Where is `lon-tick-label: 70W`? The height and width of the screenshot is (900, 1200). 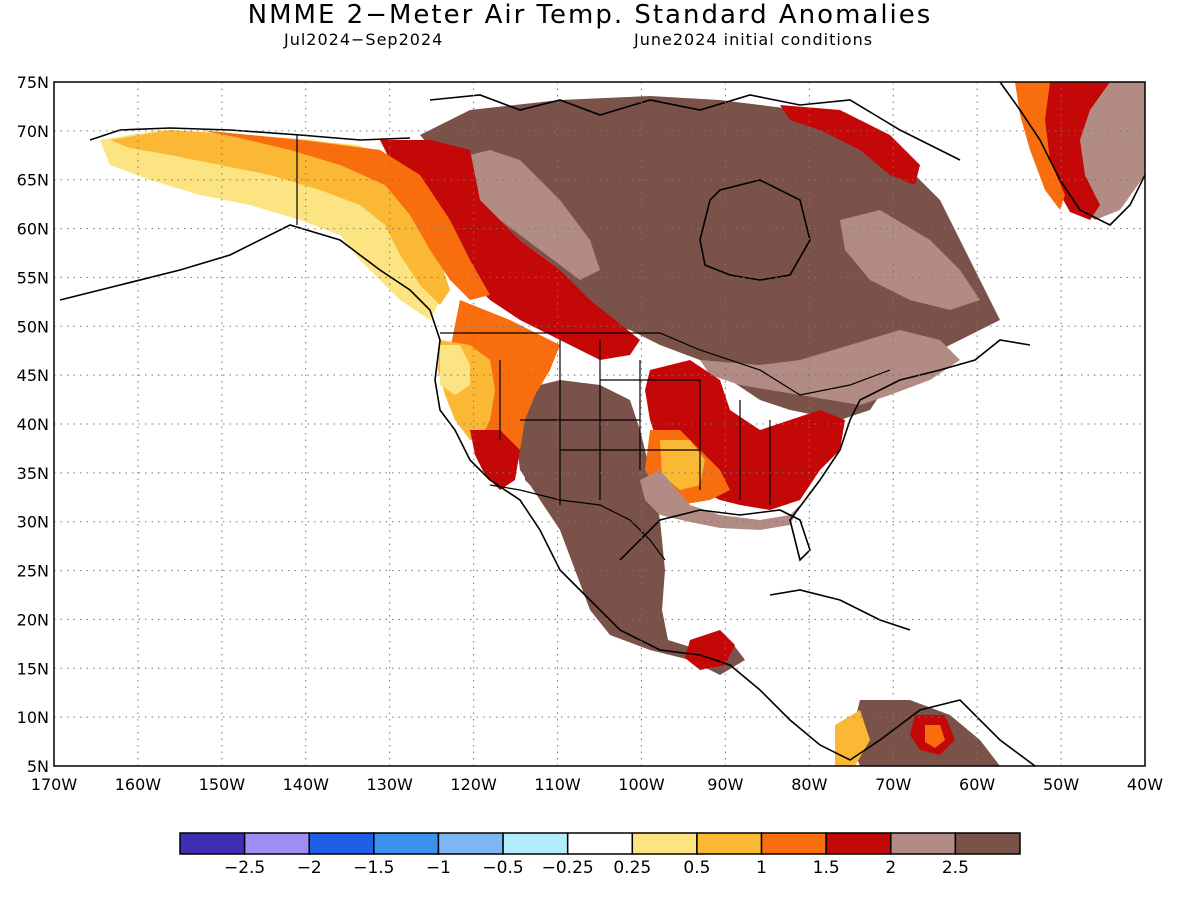
lon-tick-label: 70W is located at coordinates (893, 784).